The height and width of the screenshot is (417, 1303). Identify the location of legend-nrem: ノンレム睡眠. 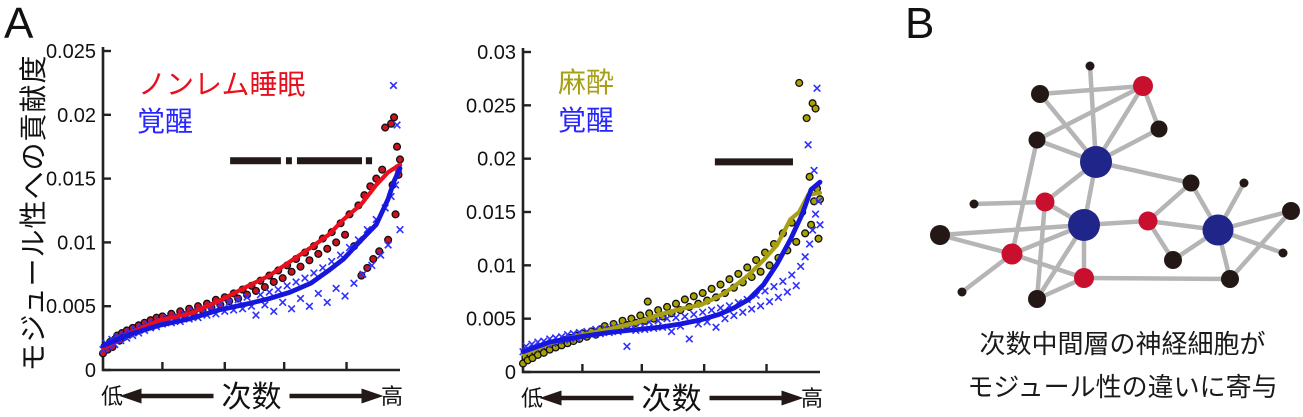
(222, 84).